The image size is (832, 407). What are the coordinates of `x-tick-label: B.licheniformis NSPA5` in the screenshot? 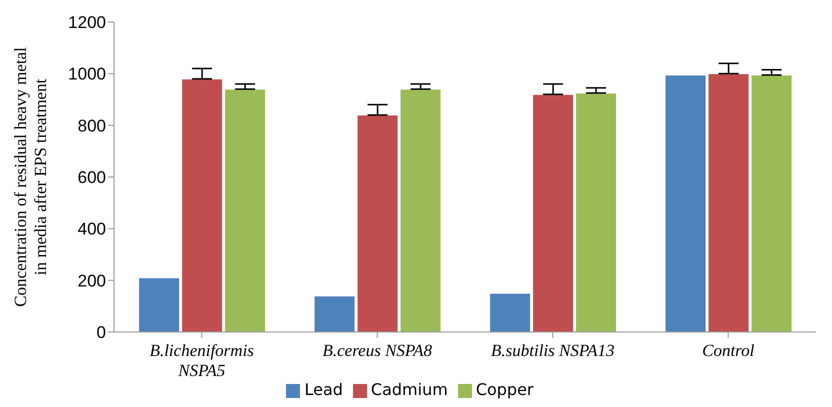 It's located at (202, 360).